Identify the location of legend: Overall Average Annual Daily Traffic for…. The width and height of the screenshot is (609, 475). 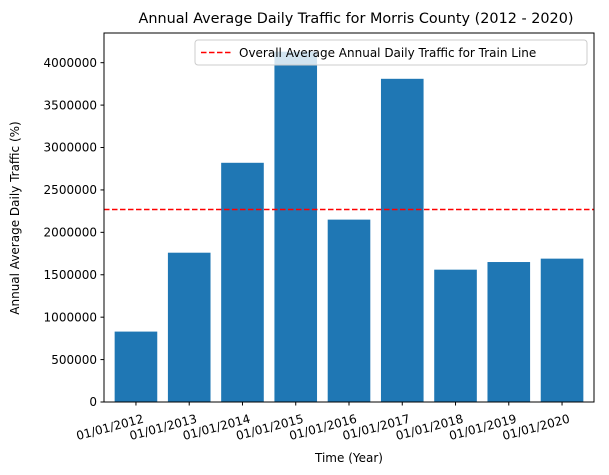
(391, 52).